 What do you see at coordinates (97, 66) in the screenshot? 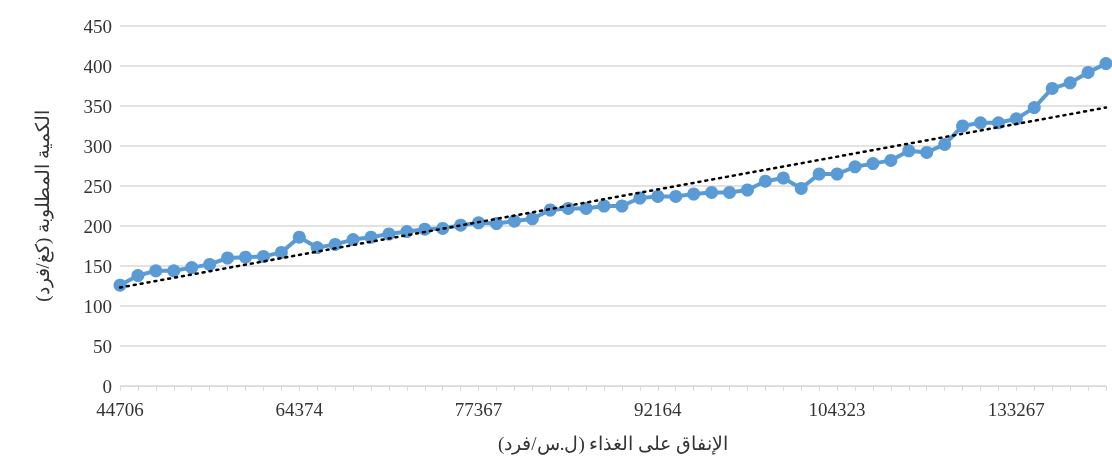
I see `y-tick-label: 400` at bounding box center [97, 66].